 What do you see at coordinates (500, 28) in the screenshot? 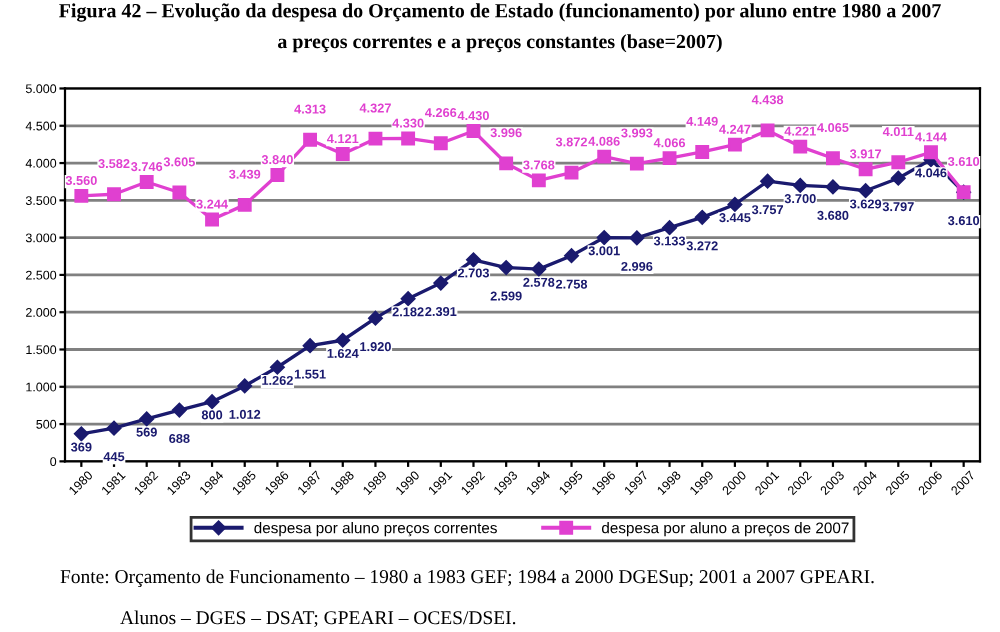
I see `chart-title: Figura 42 – Evolução da despesa do Orçamento de Estado (funcionamento) por aluno entre 1980 a 2007 a preços correntes e a preços constantes (base=2007)` at bounding box center [500, 28].